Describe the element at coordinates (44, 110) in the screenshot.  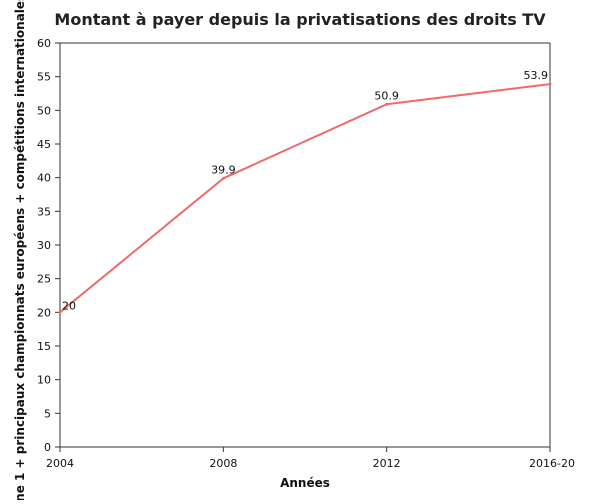
I see `y-tick-label: 50` at that location.